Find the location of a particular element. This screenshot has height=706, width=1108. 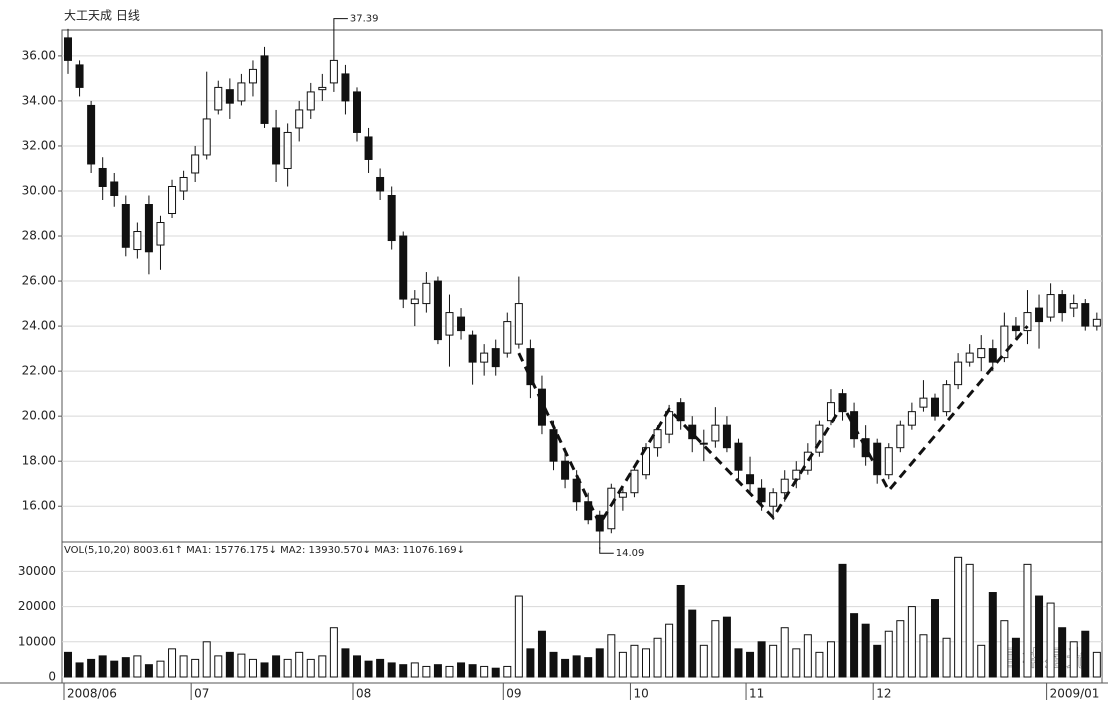

x-tick-label: 09 is located at coordinates (513, 694).